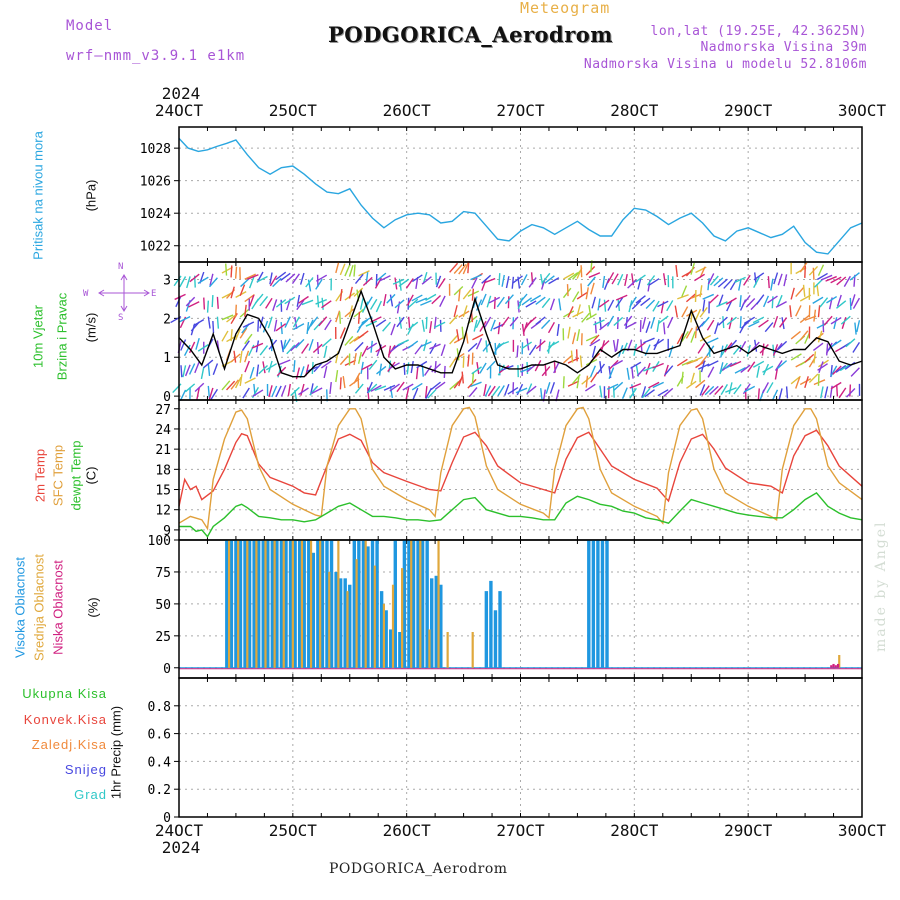 The height and width of the screenshot is (900, 900). I want to click on y-tick-label: 21, so click(163, 450).